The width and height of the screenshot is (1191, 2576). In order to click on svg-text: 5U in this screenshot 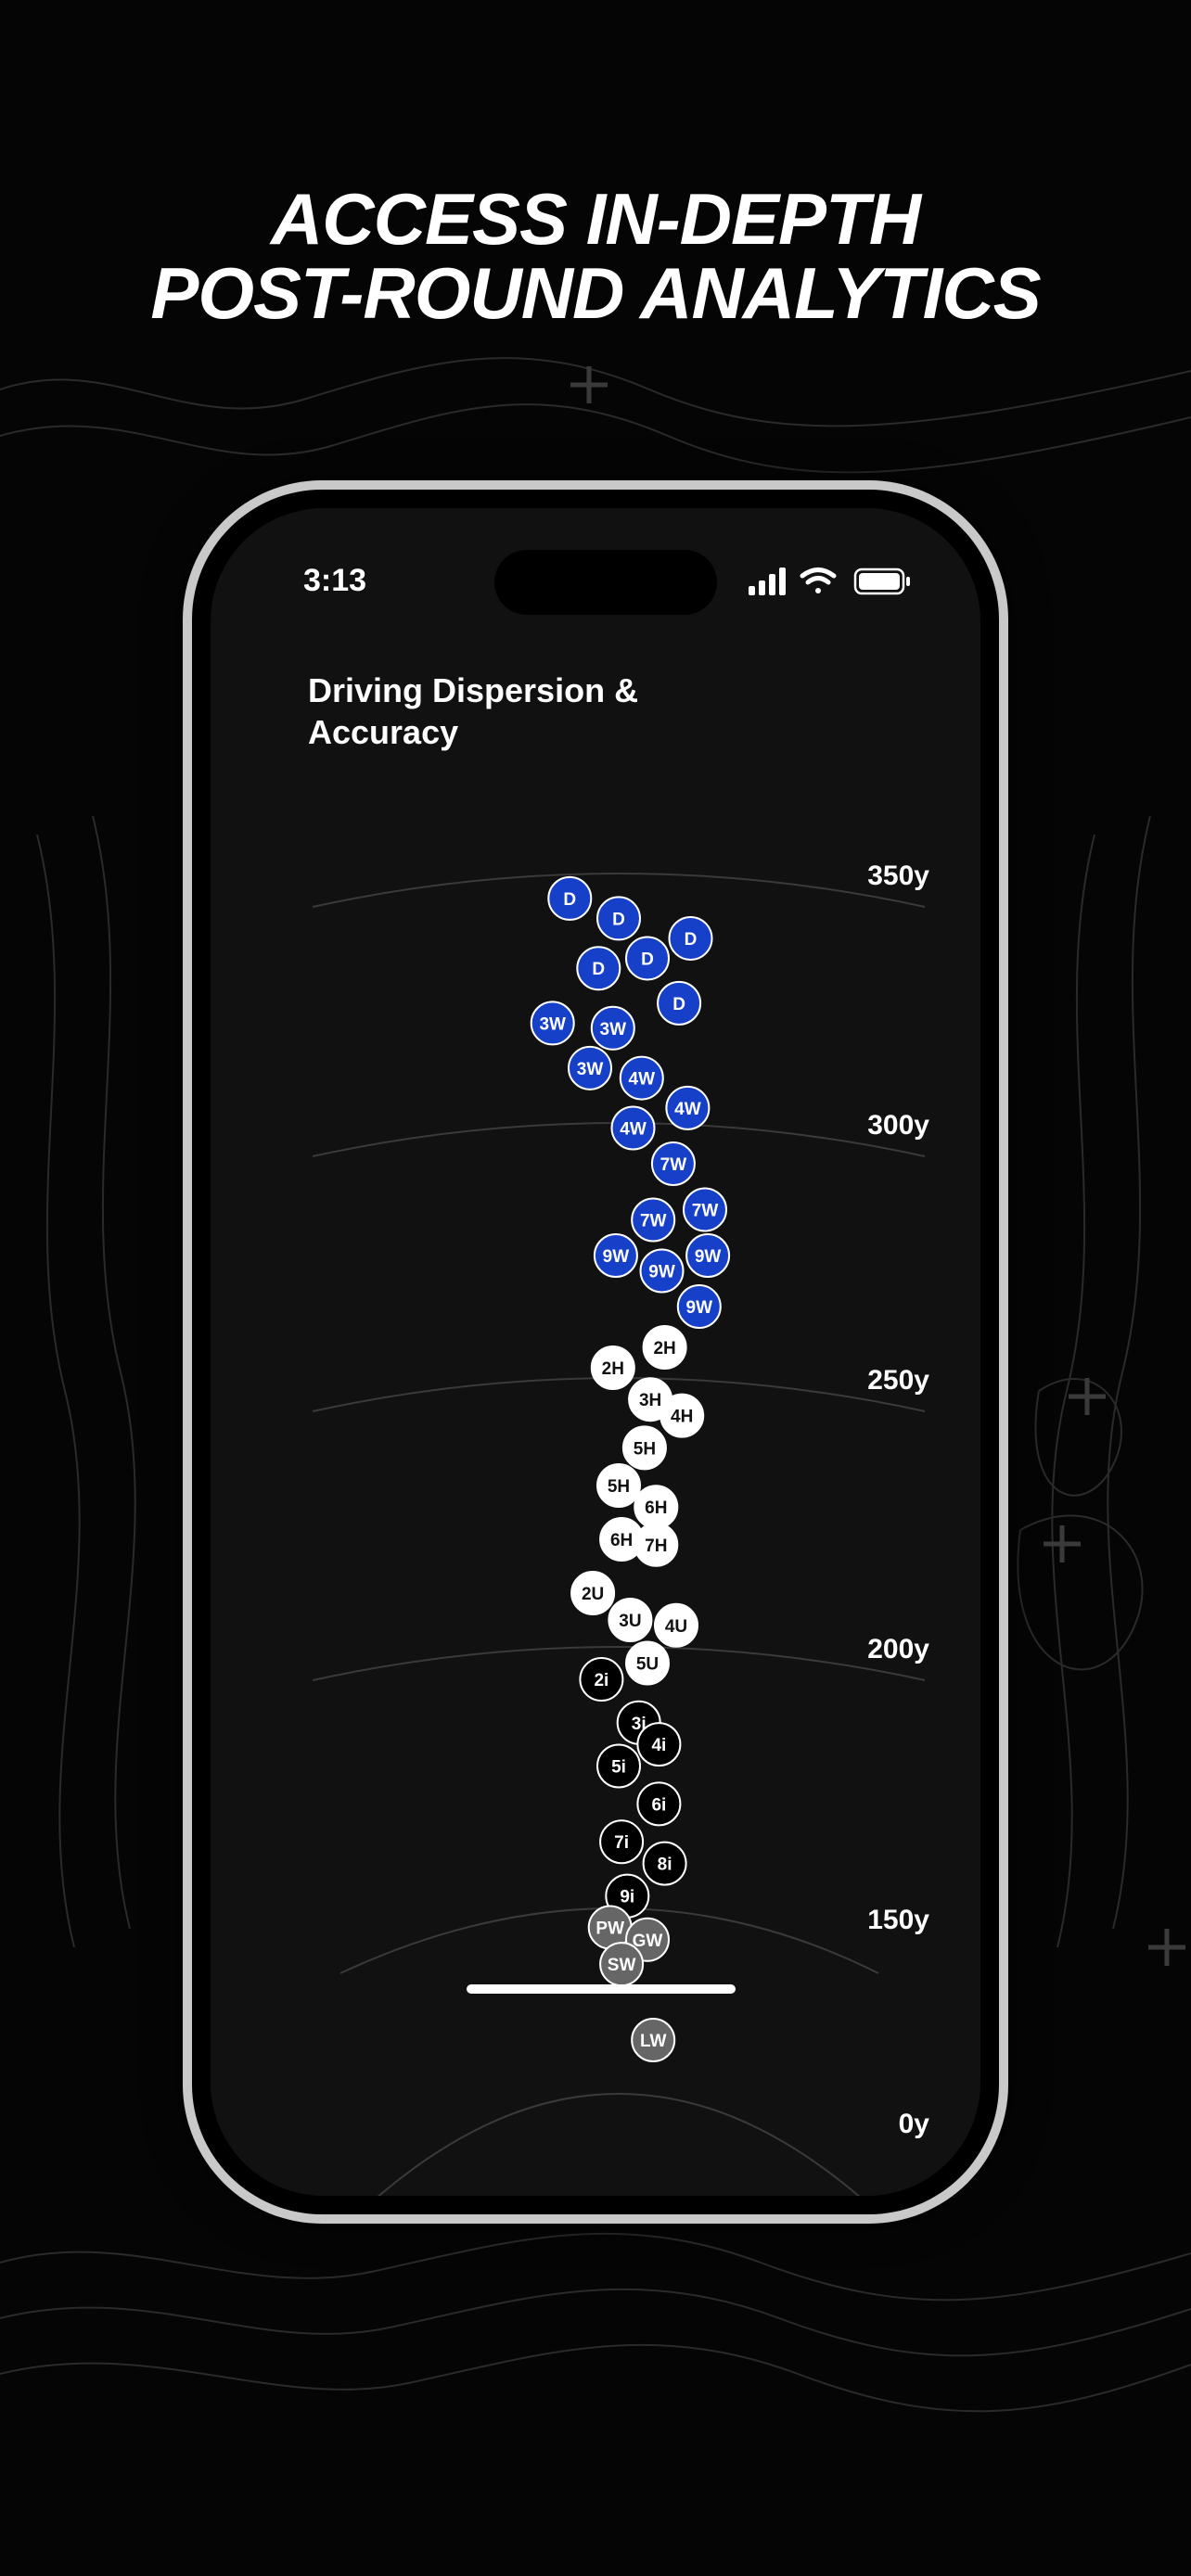, I will do `click(647, 1665)`.